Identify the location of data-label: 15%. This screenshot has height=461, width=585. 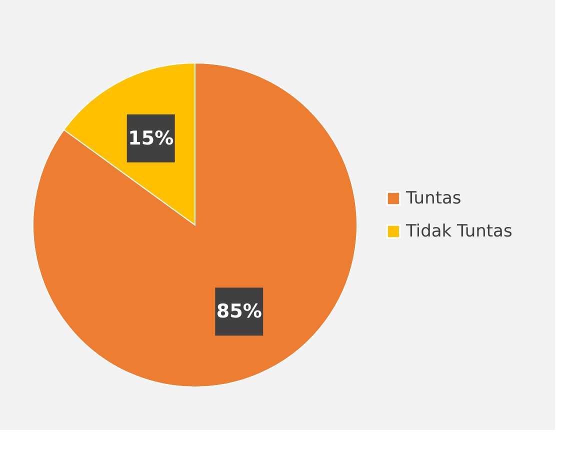
(151, 138).